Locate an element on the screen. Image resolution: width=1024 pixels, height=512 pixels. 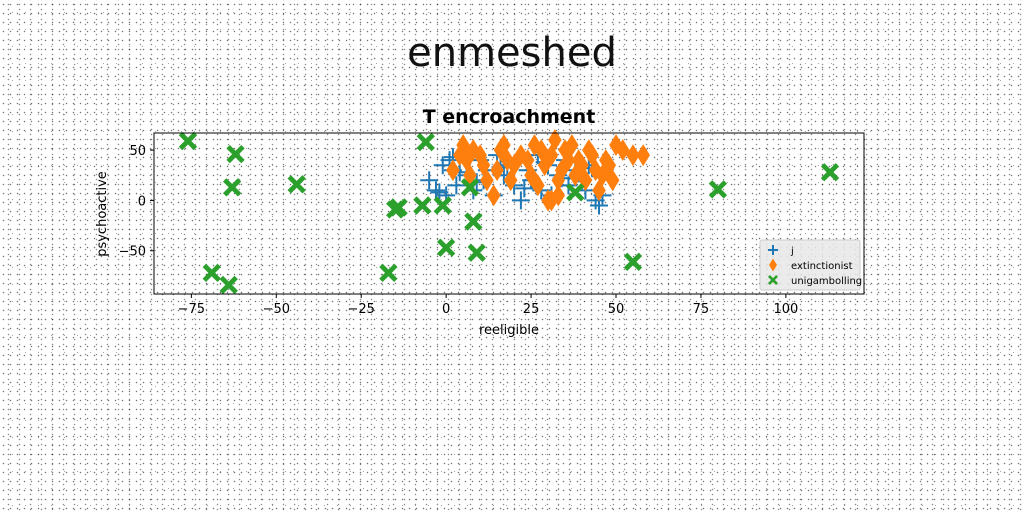
series-extinctionist is located at coordinates (548, 170).